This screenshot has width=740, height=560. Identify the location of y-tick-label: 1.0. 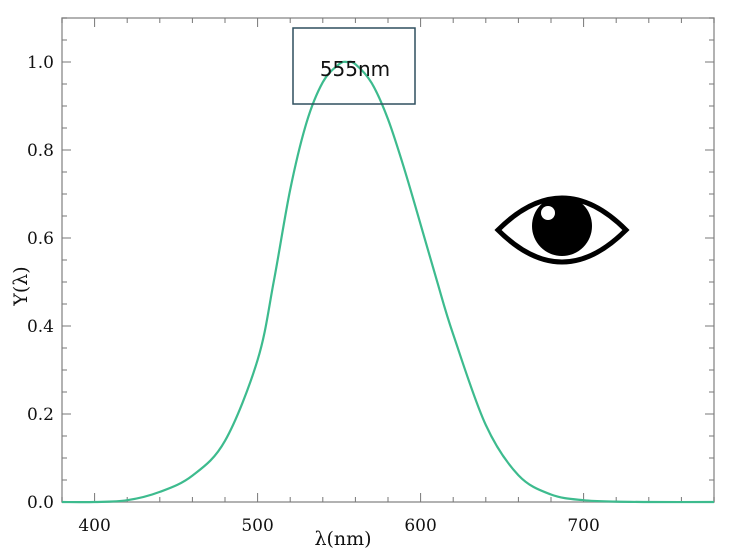
(40, 63).